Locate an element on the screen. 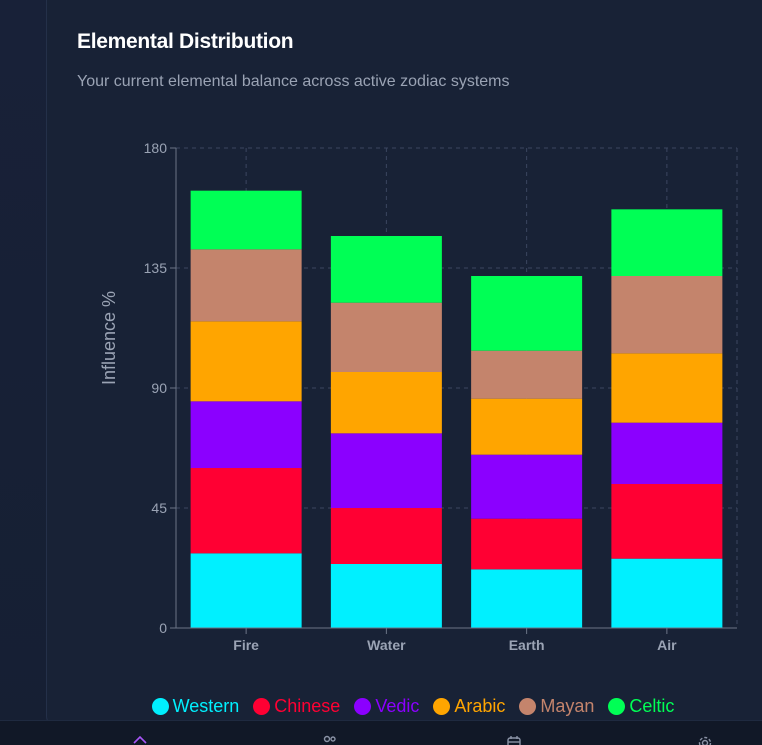  bar-fire-arabic is located at coordinates (246, 361).